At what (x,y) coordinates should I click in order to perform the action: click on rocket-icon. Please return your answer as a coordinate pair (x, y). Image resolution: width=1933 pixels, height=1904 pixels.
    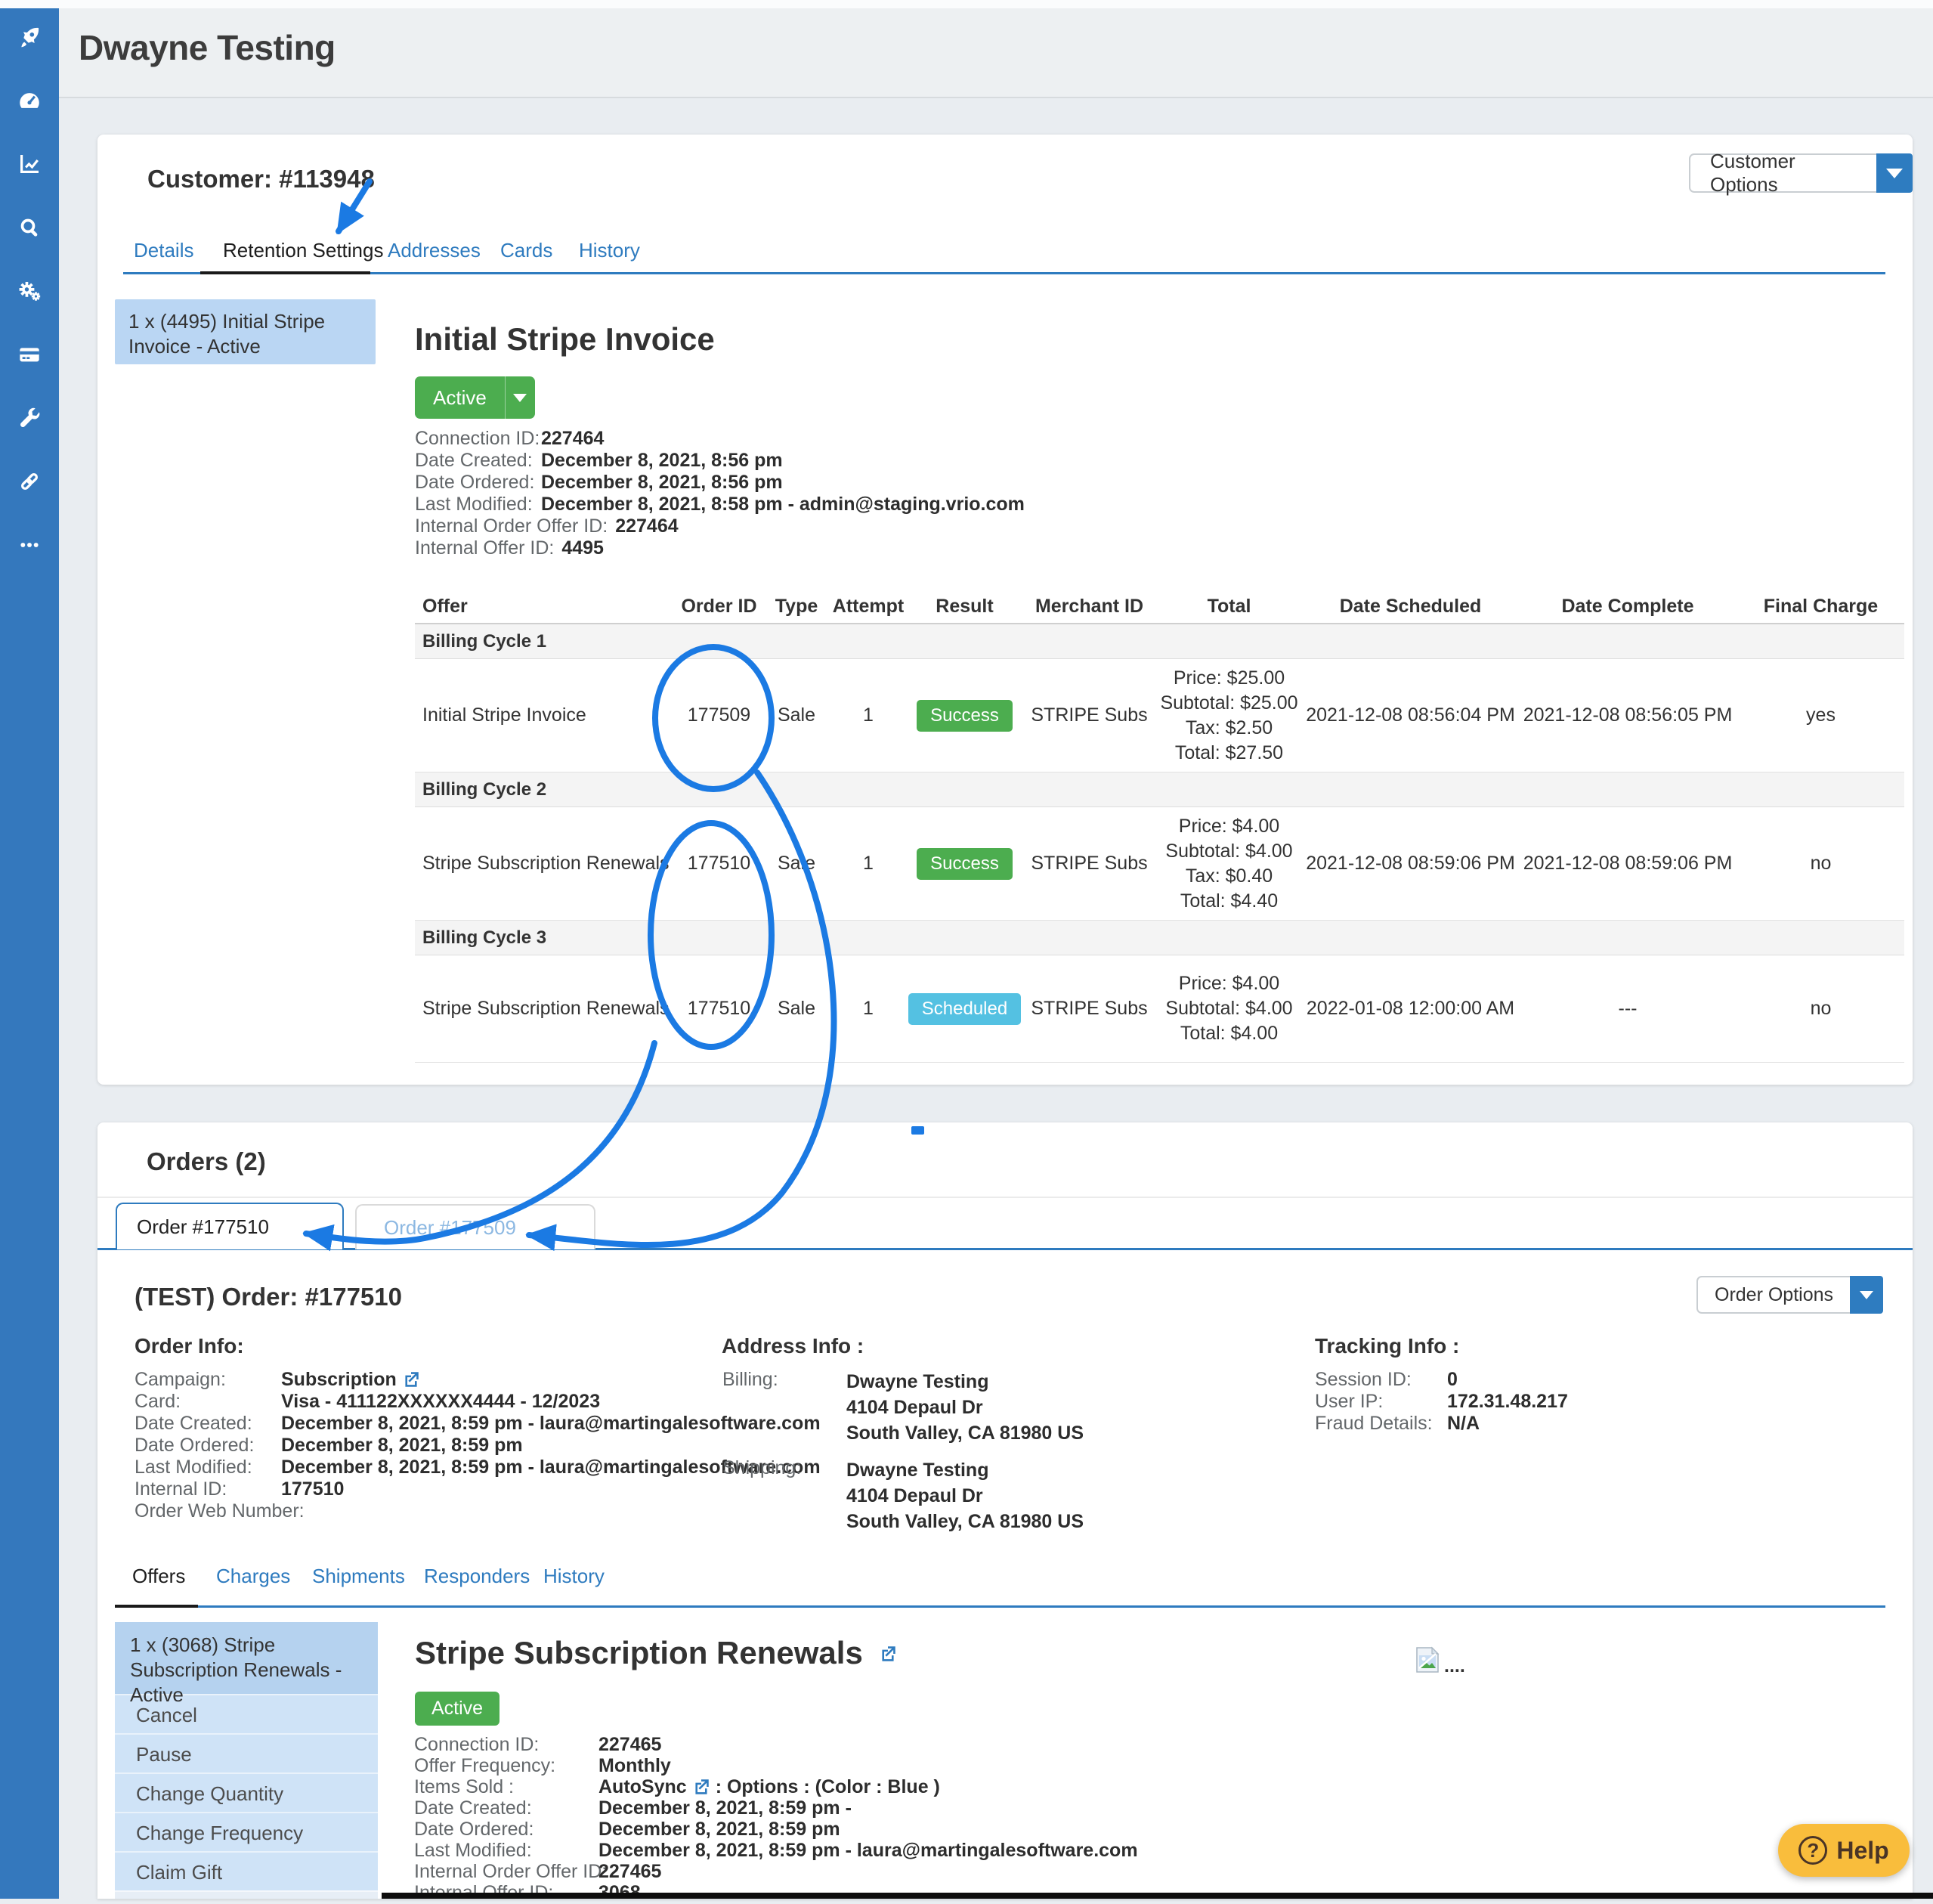
    Looking at the image, I should click on (29, 37).